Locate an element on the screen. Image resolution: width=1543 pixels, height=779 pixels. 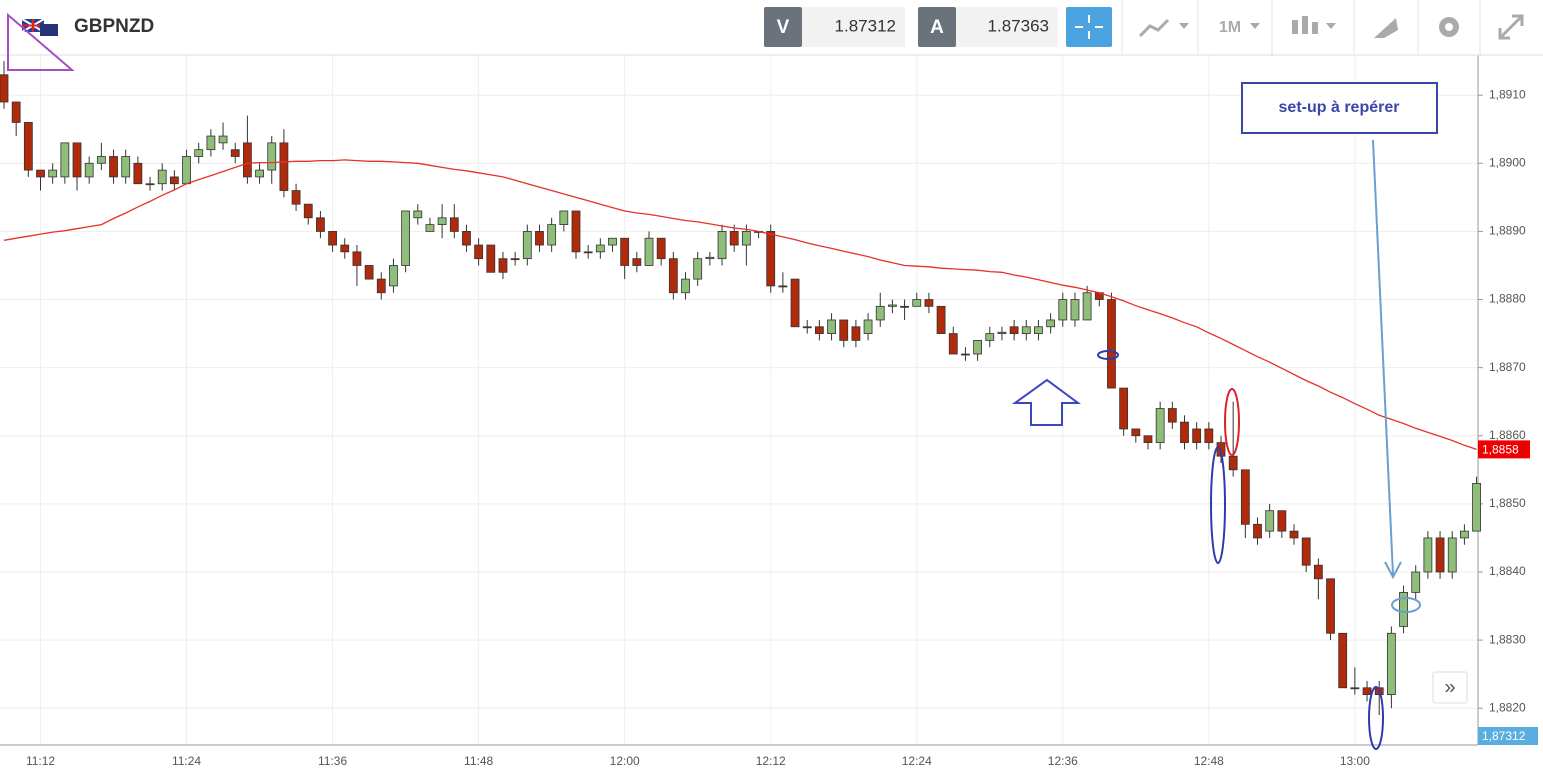
x-tick-label: 11:48 is located at coordinates (478, 761).